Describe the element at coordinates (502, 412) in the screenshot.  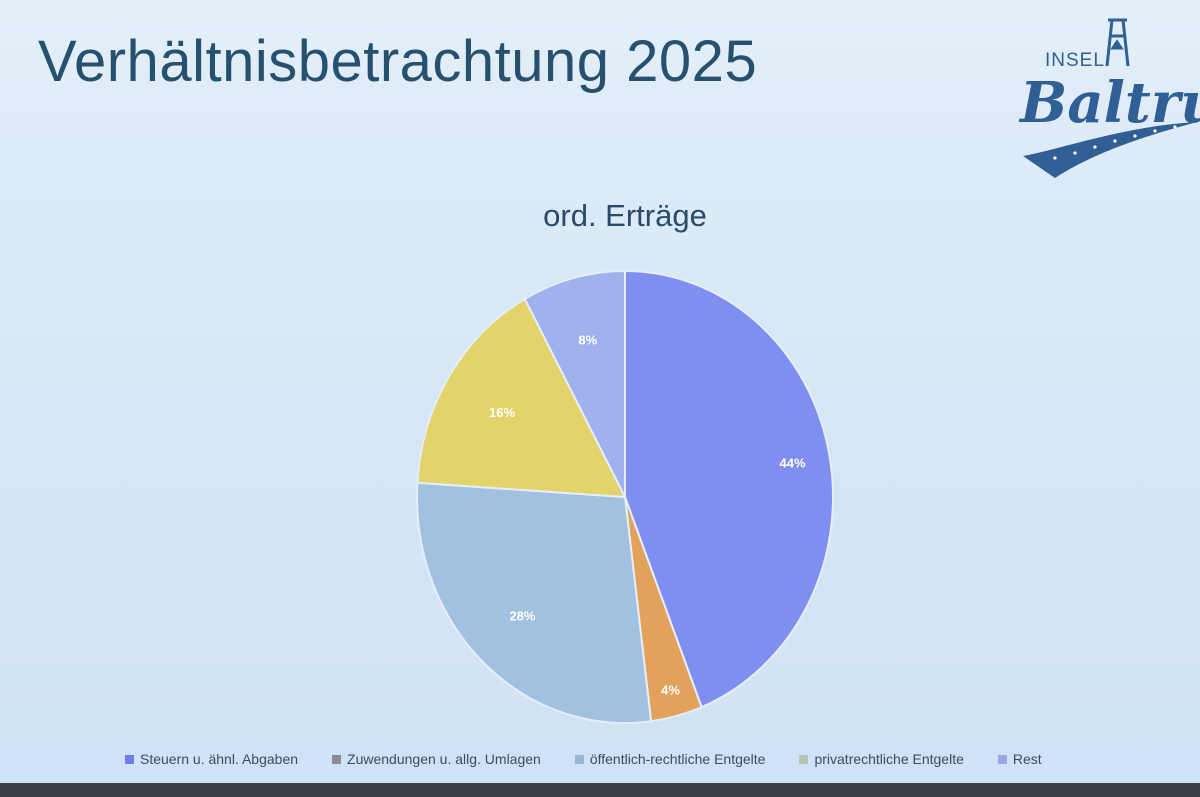
I see `pie-data-label-3: 16%` at that location.